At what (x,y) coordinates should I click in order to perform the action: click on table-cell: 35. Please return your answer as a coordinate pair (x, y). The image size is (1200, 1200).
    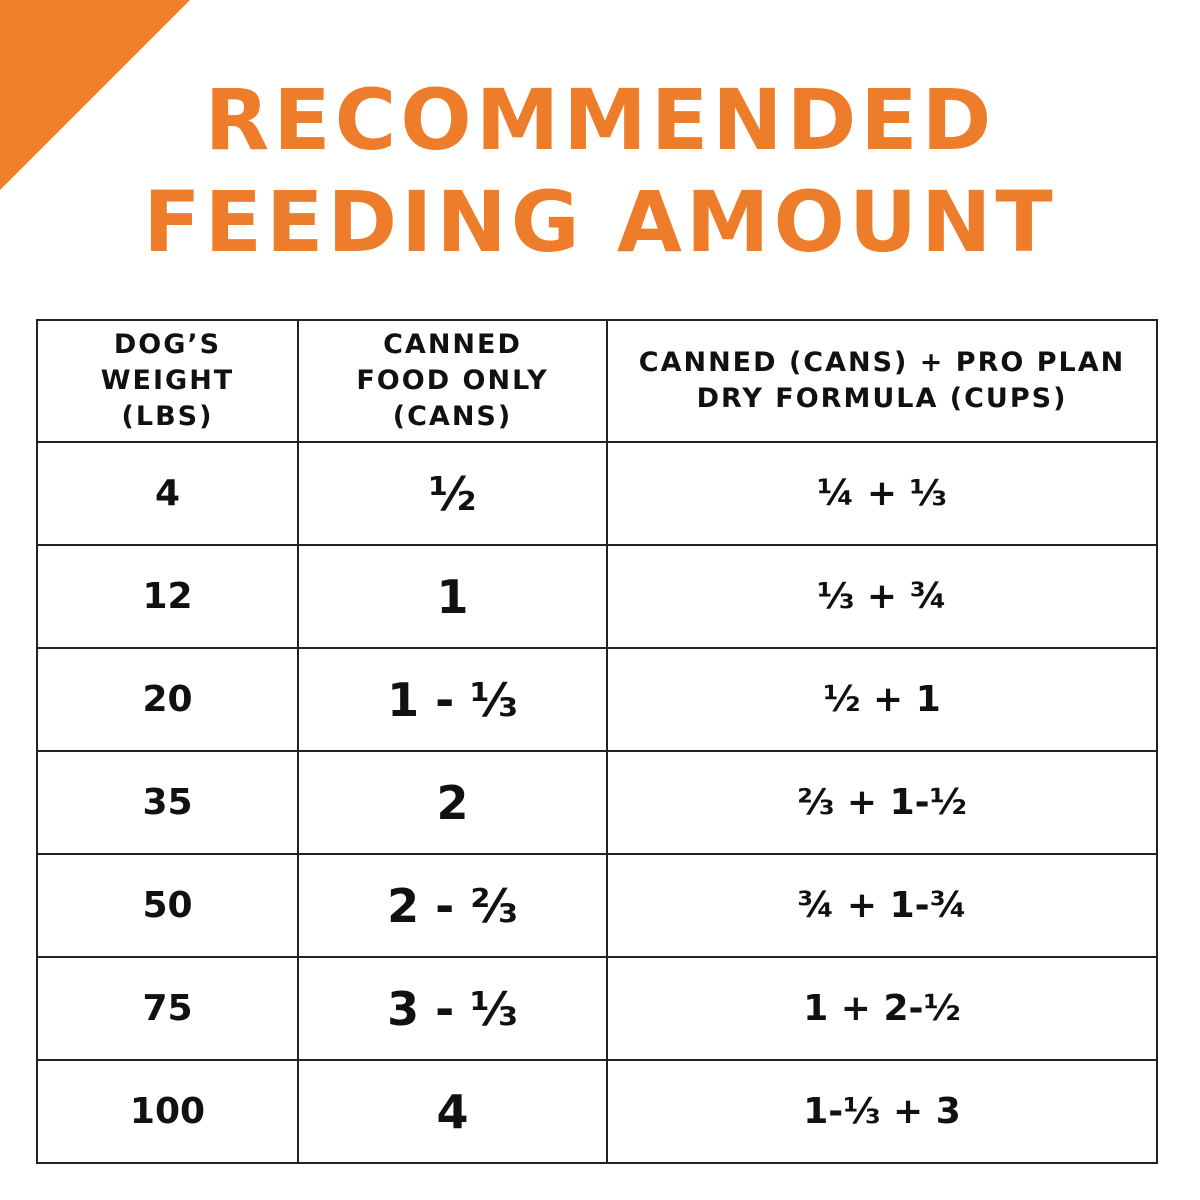
    Looking at the image, I should click on (167, 802).